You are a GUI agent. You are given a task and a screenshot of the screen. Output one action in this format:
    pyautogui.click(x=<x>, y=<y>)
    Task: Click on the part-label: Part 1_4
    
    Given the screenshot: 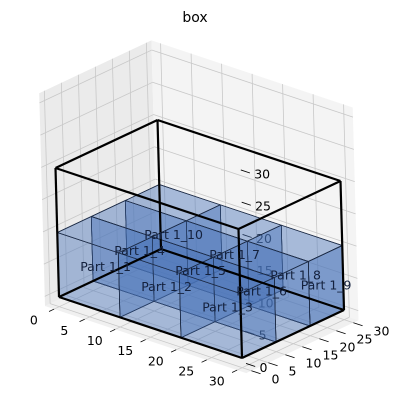 What is the action you would take?
    pyautogui.click(x=139, y=250)
    